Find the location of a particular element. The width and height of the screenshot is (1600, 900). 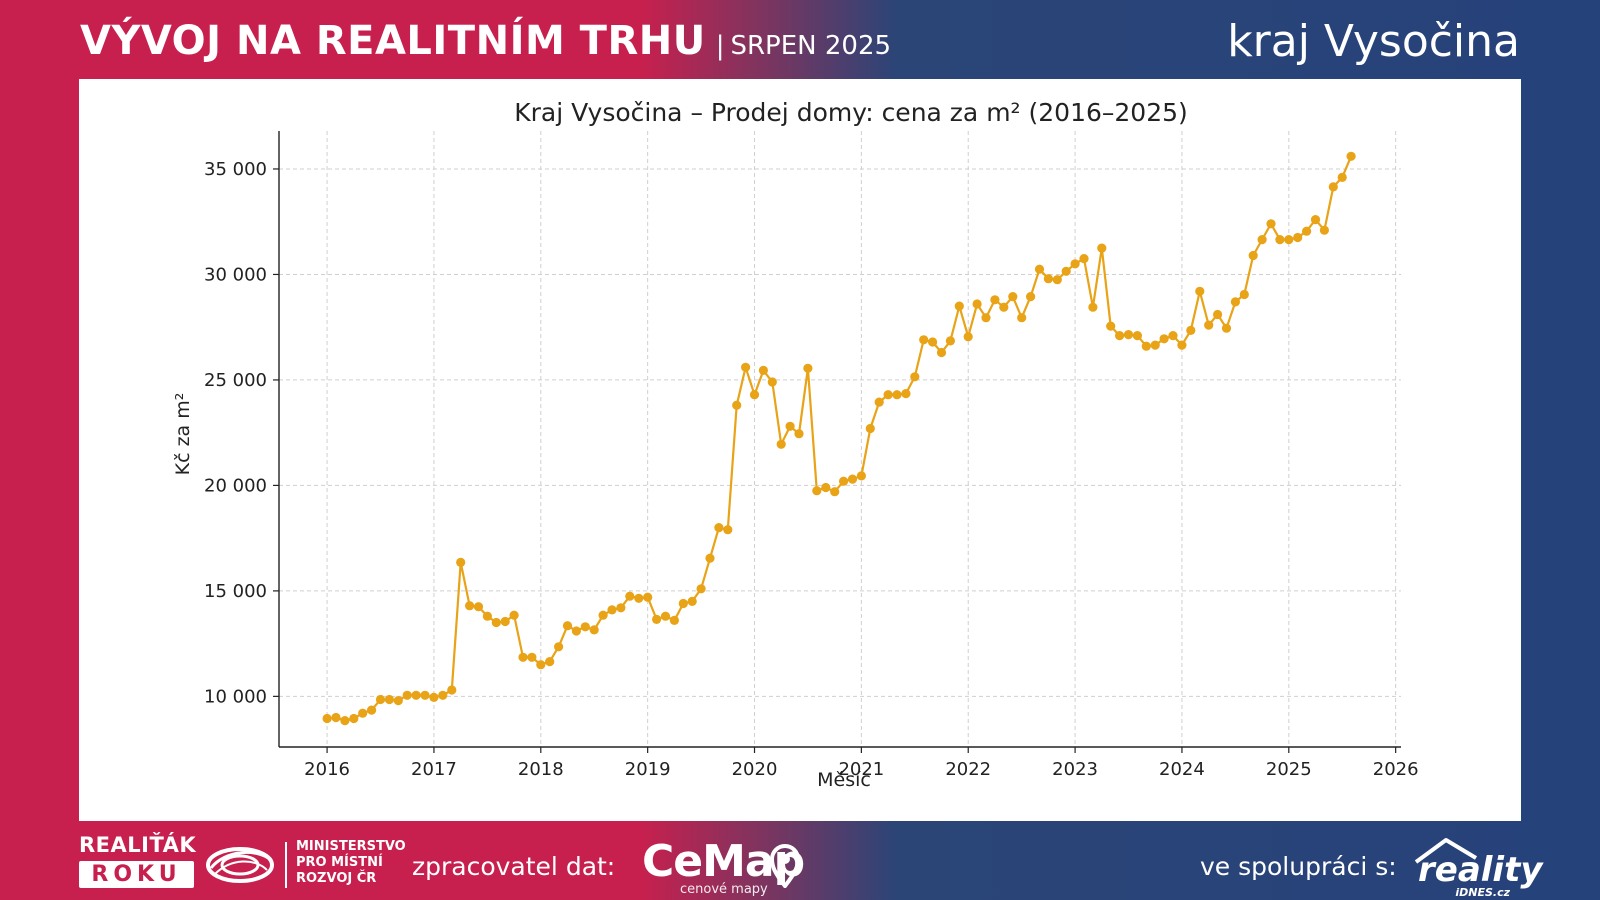

cemap-tagline: cenové mapy is located at coordinates (724, 889).